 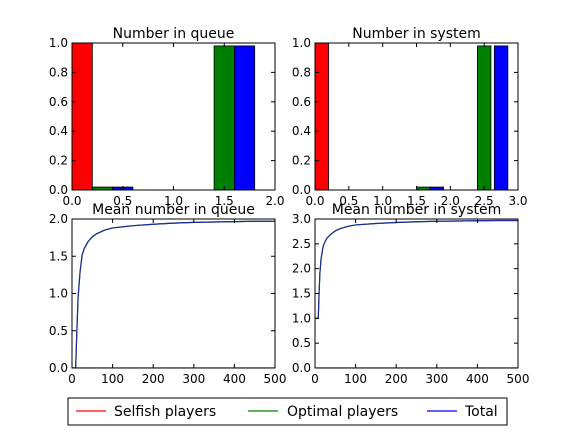 I want to click on y-tick-label: 3.0, so click(x=301, y=219).